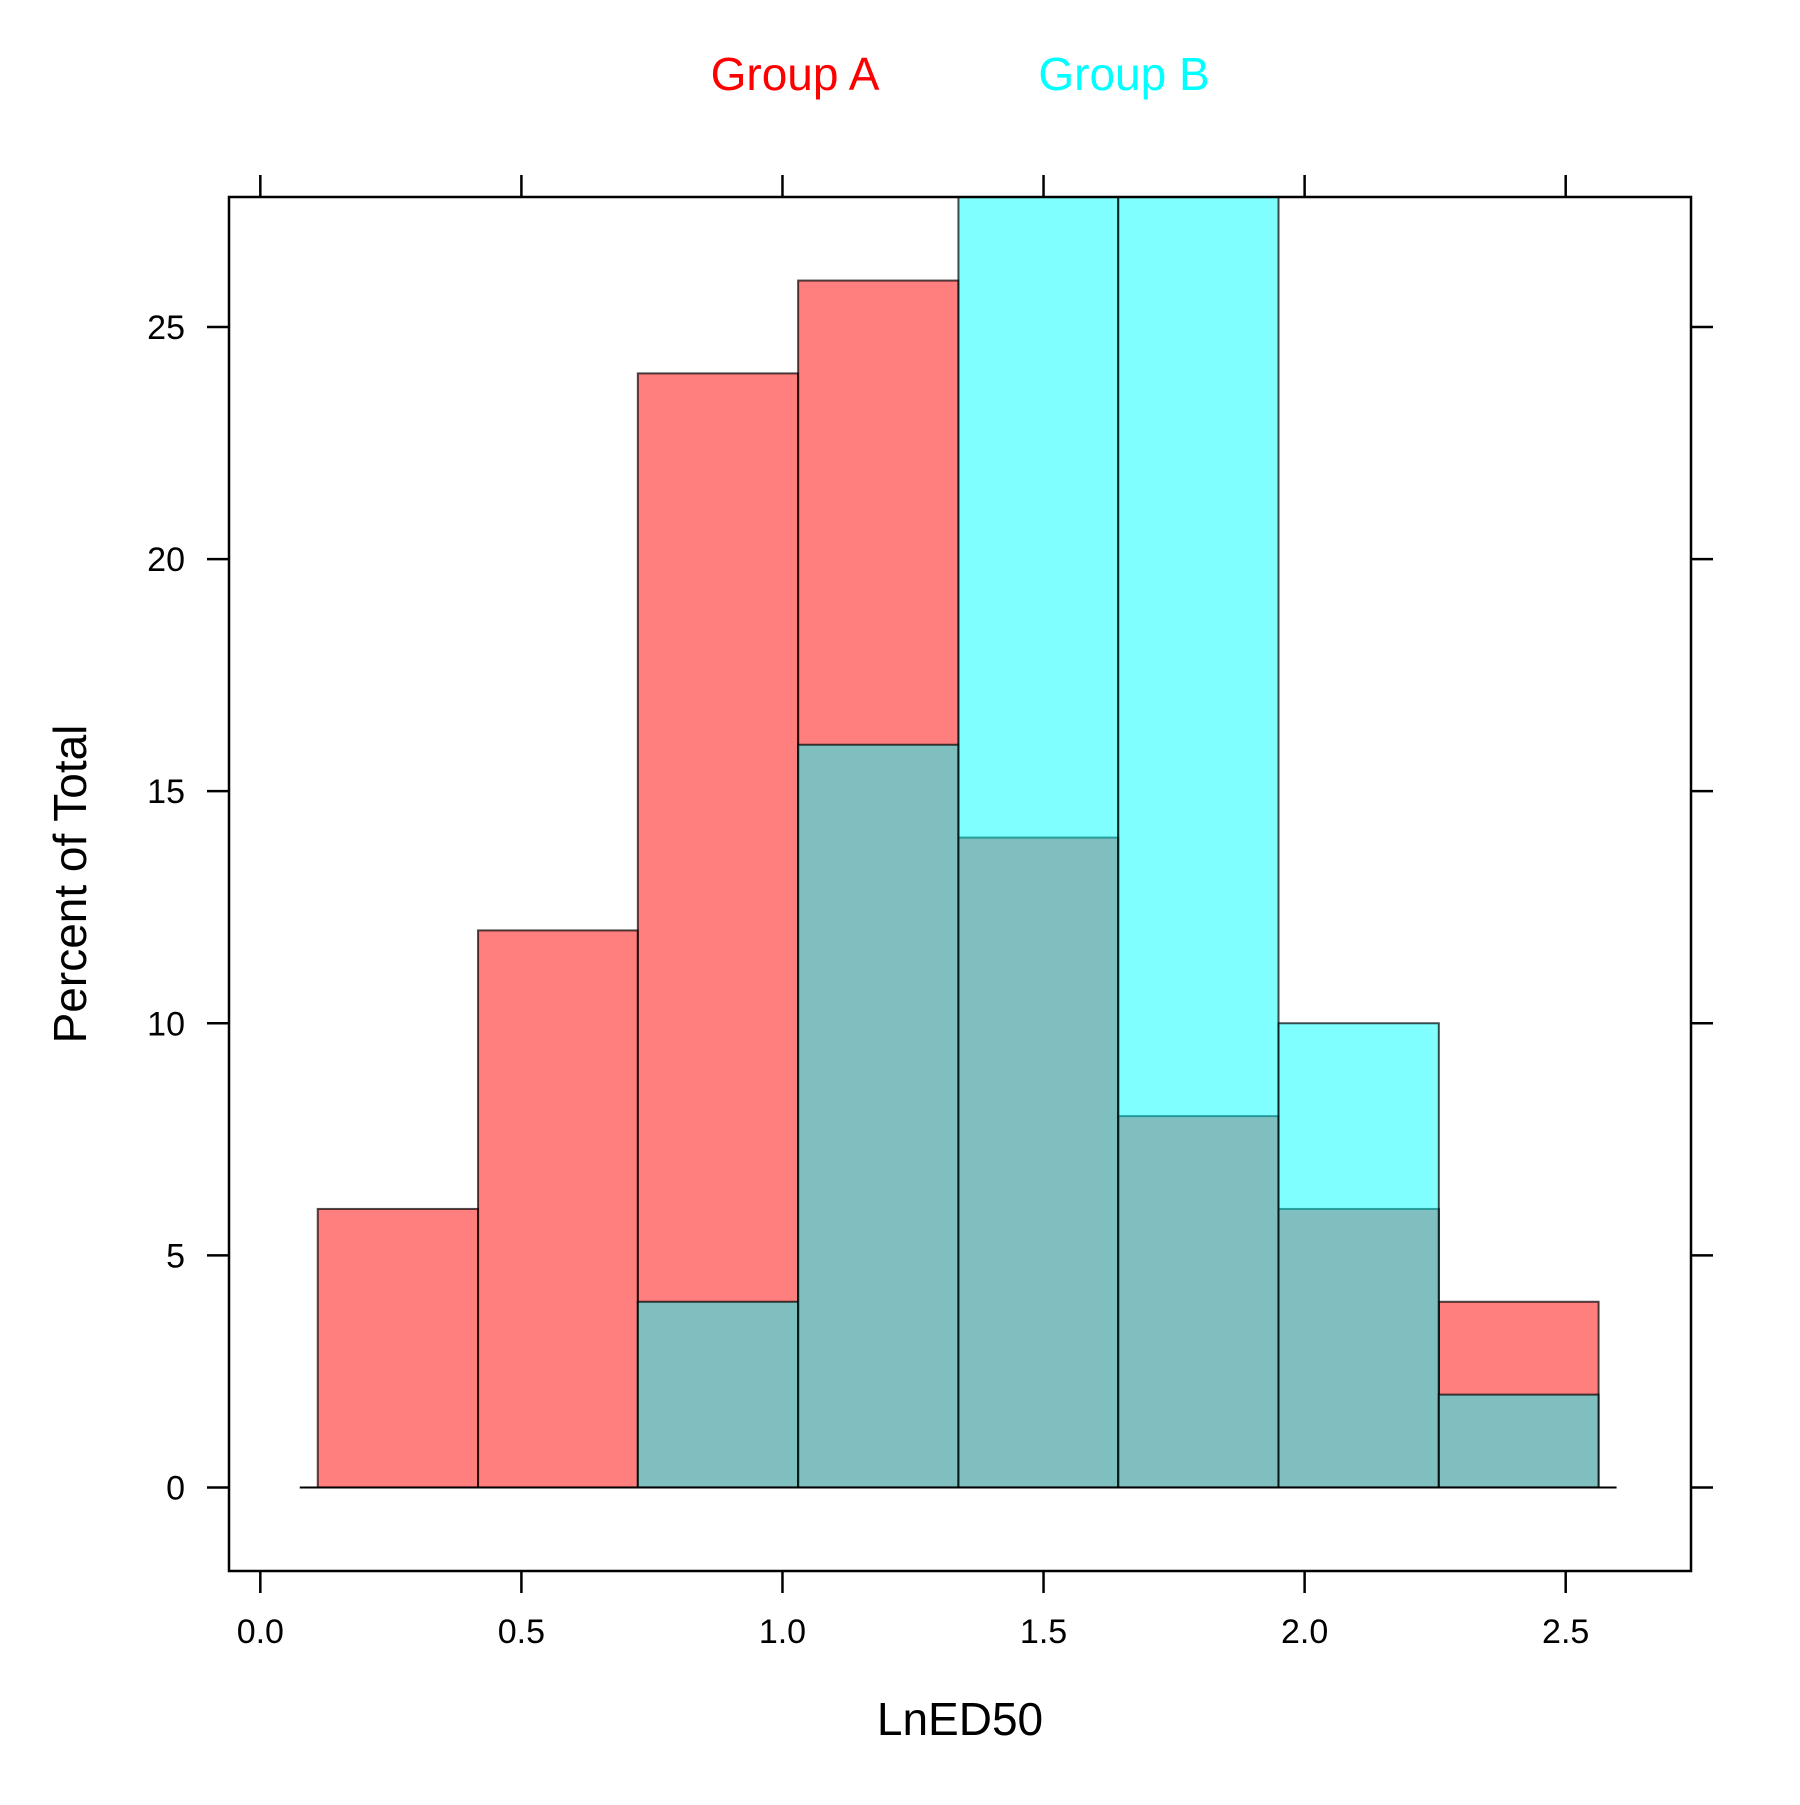 This screenshot has width=1800, height=1805. I want to click on y-axis-label: Percent of Total, so click(70, 884).